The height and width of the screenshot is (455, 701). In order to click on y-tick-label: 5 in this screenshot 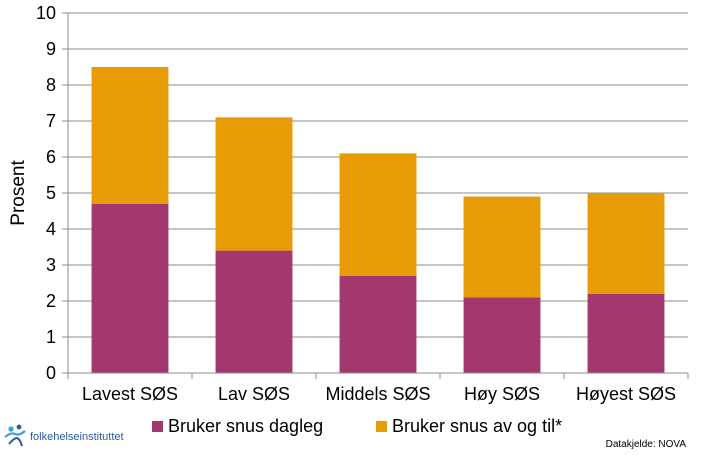, I will do `click(51, 193)`.